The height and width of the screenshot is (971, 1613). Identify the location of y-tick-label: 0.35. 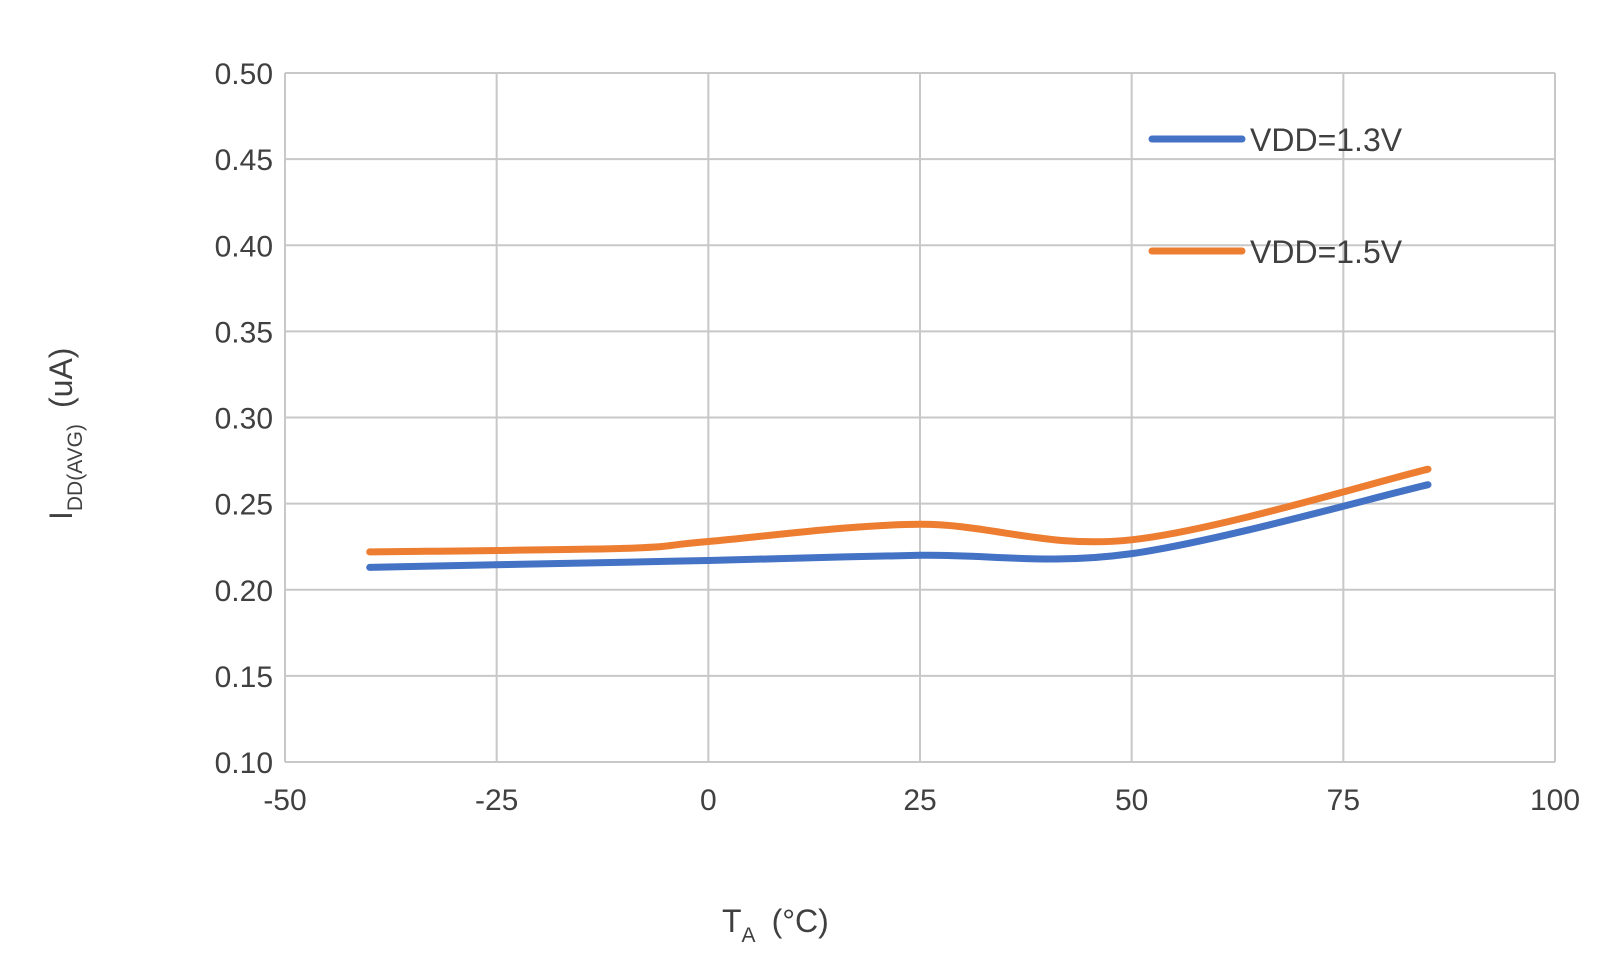
(244, 332).